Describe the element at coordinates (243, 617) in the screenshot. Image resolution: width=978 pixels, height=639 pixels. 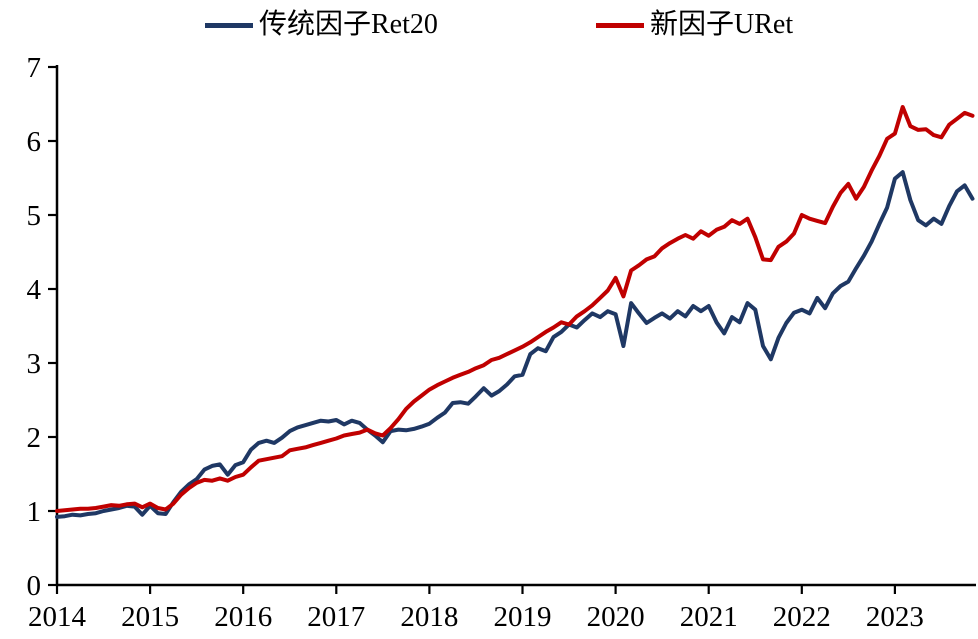
I see `x-axis-label: 2016` at that location.